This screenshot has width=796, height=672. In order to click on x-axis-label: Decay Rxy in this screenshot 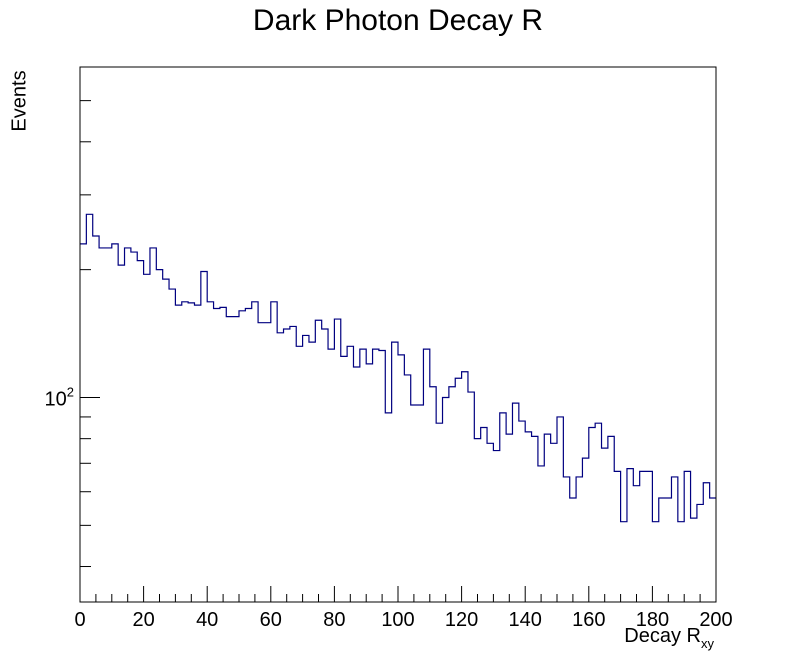, I will do `click(669, 638)`.